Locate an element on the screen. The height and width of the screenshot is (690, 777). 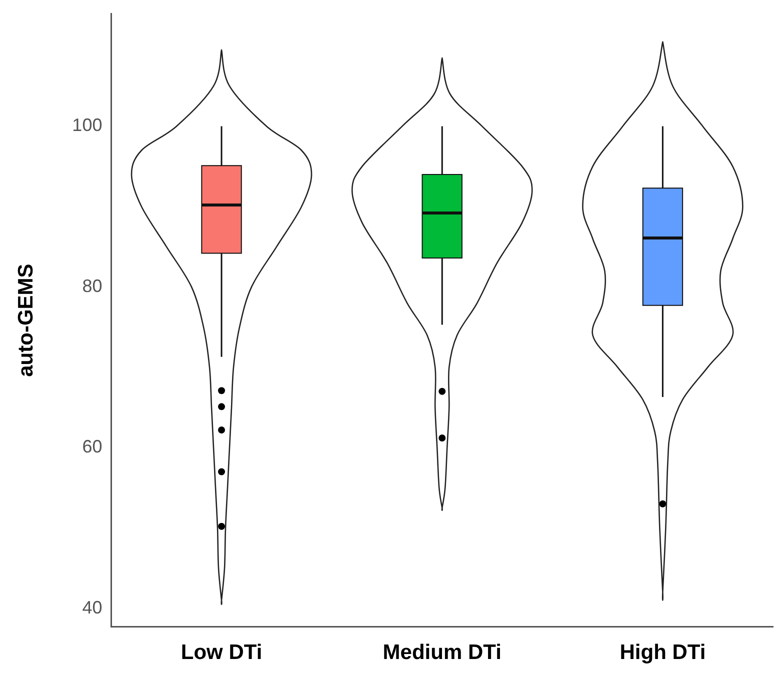
x-tick-label: Medium DTi is located at coordinates (442, 652).